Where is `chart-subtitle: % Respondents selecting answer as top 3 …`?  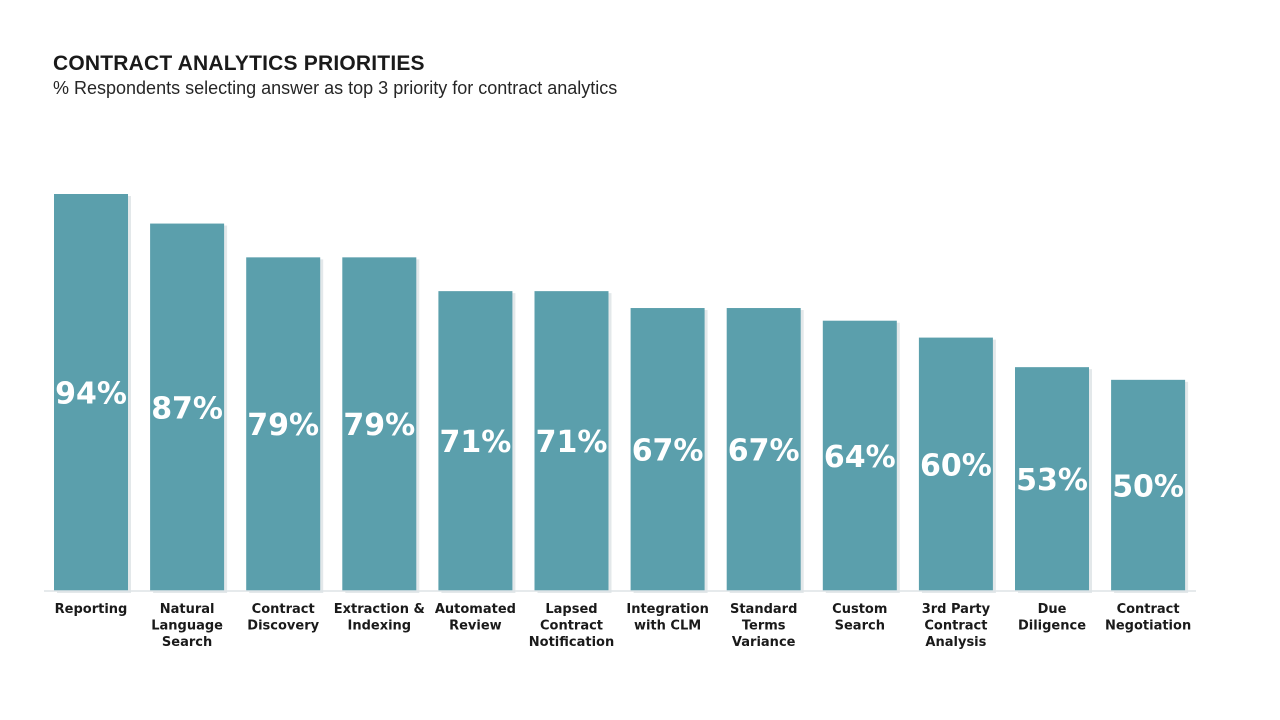 chart-subtitle: % Respondents selecting answer as top 3 … is located at coordinates (335, 88).